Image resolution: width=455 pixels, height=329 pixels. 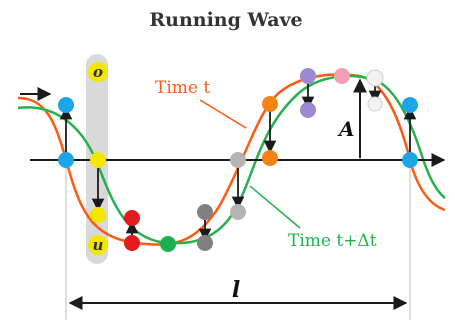 What do you see at coordinates (410, 105) in the screenshot?
I see `particle-cyan-right-top` at bounding box center [410, 105].